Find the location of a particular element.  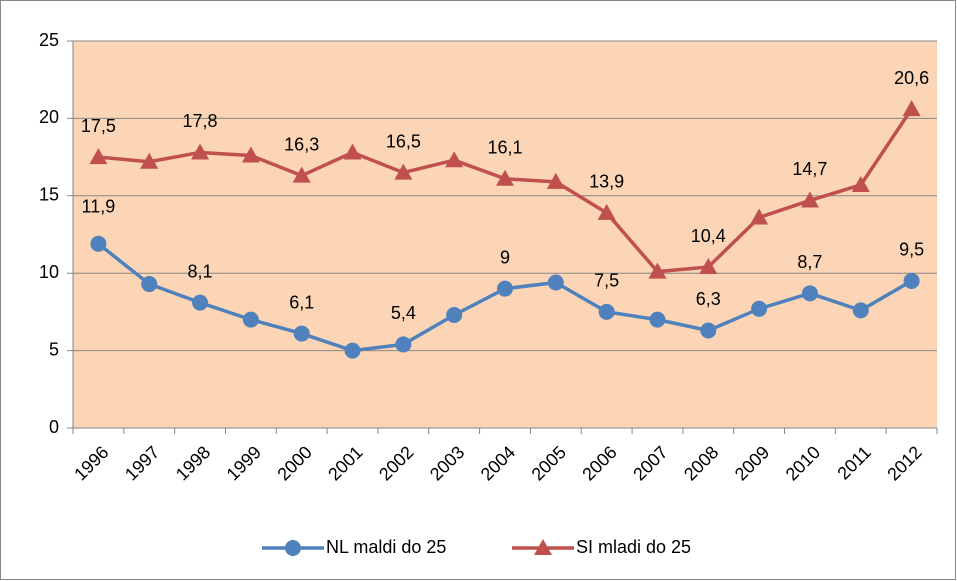

data-label: 16,1 is located at coordinates (504, 148).